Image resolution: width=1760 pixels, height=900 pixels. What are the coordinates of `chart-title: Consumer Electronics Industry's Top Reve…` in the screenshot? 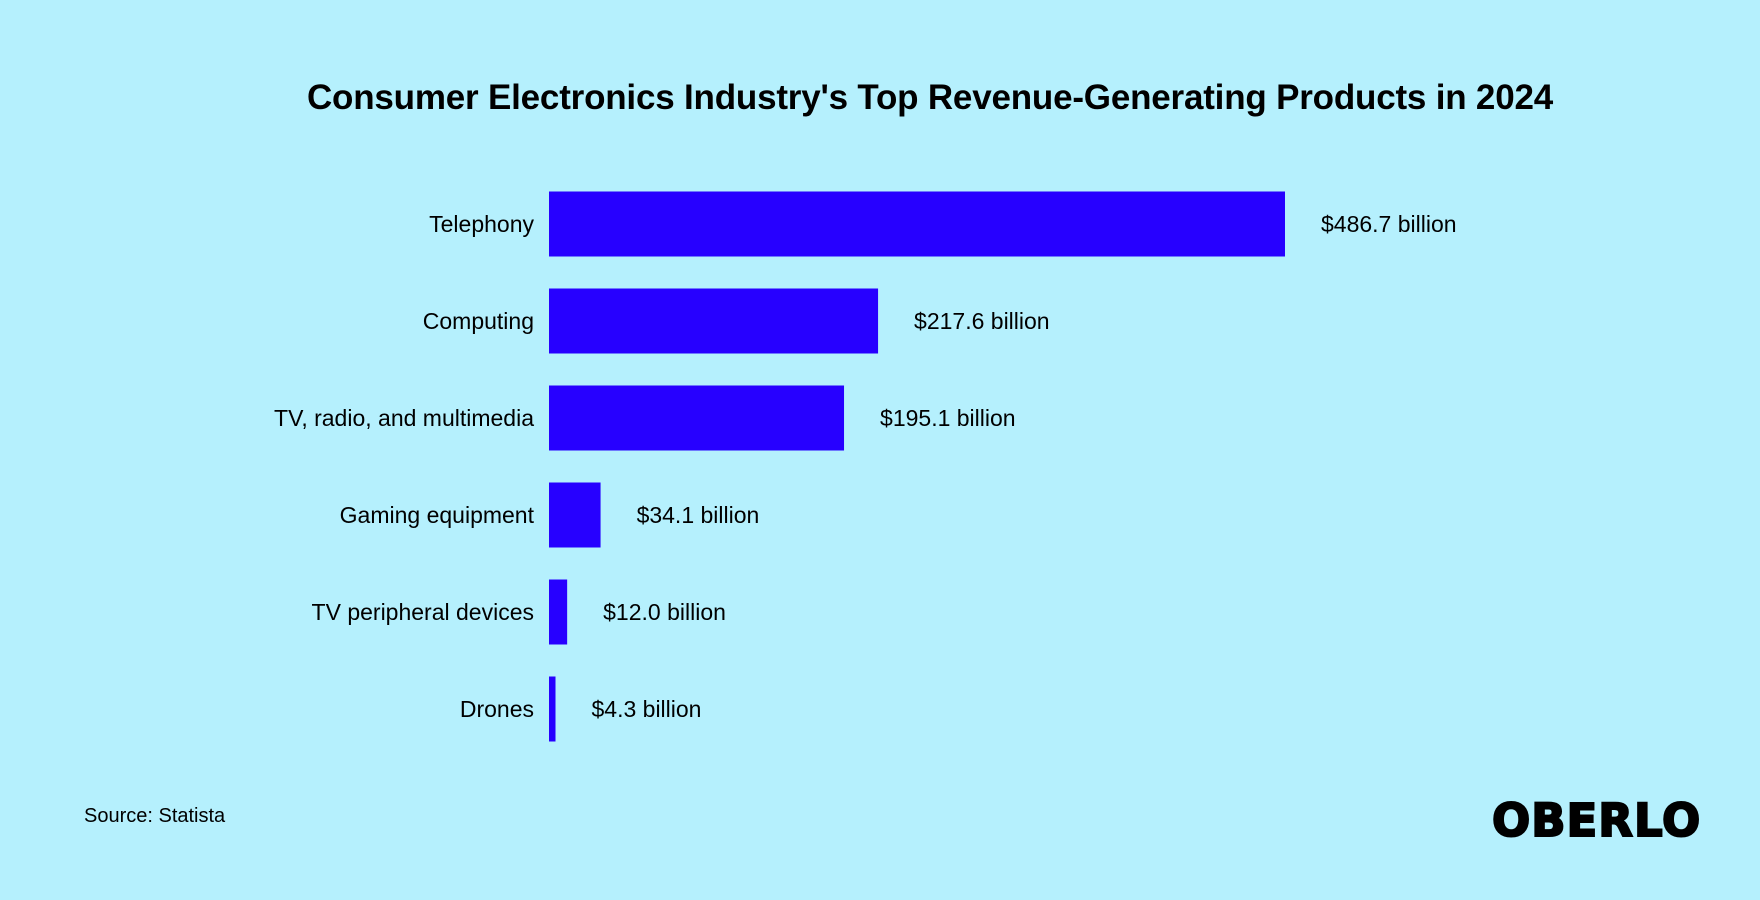 It's located at (929, 97).